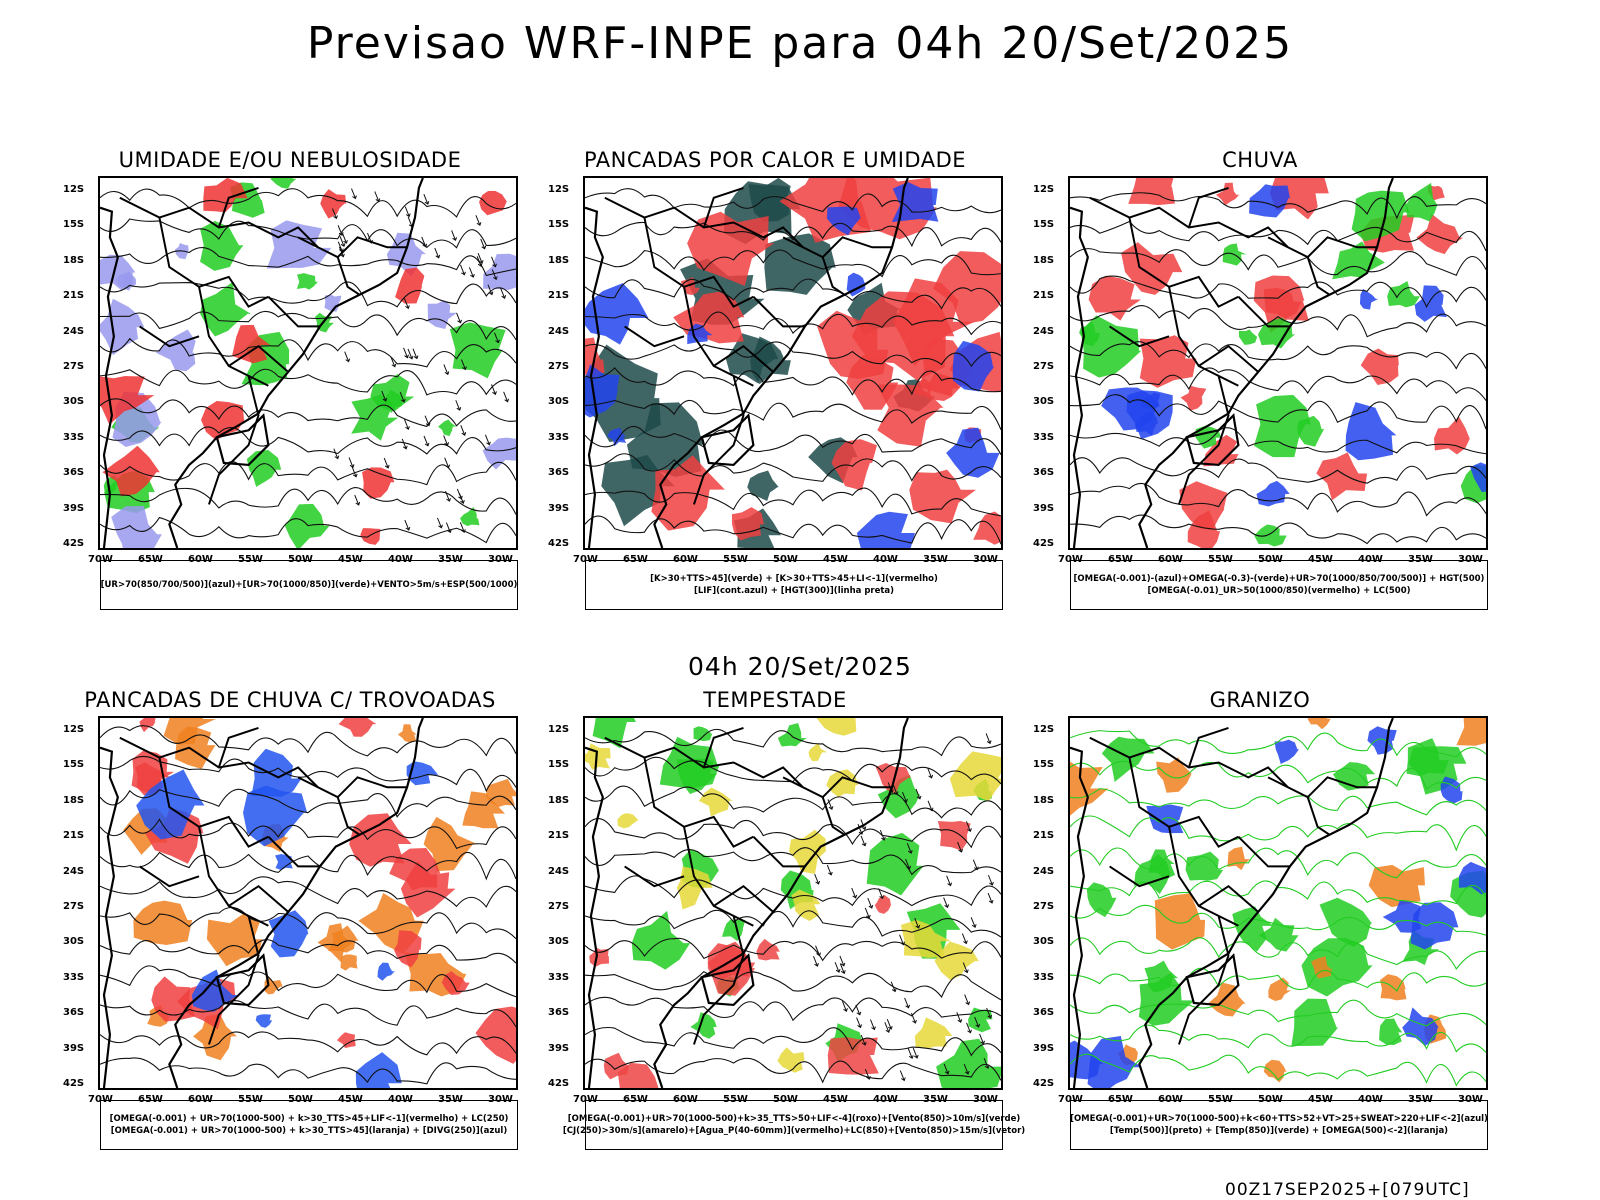 This screenshot has width=1600, height=1200. What do you see at coordinates (1044, 836) in the screenshot?
I see `lat-tick-label: 21S` at bounding box center [1044, 836].